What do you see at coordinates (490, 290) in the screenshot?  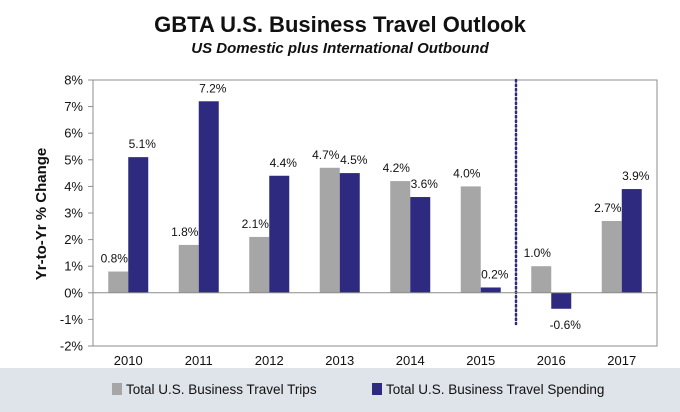 I see `bar-spending-2015` at bounding box center [490, 290].